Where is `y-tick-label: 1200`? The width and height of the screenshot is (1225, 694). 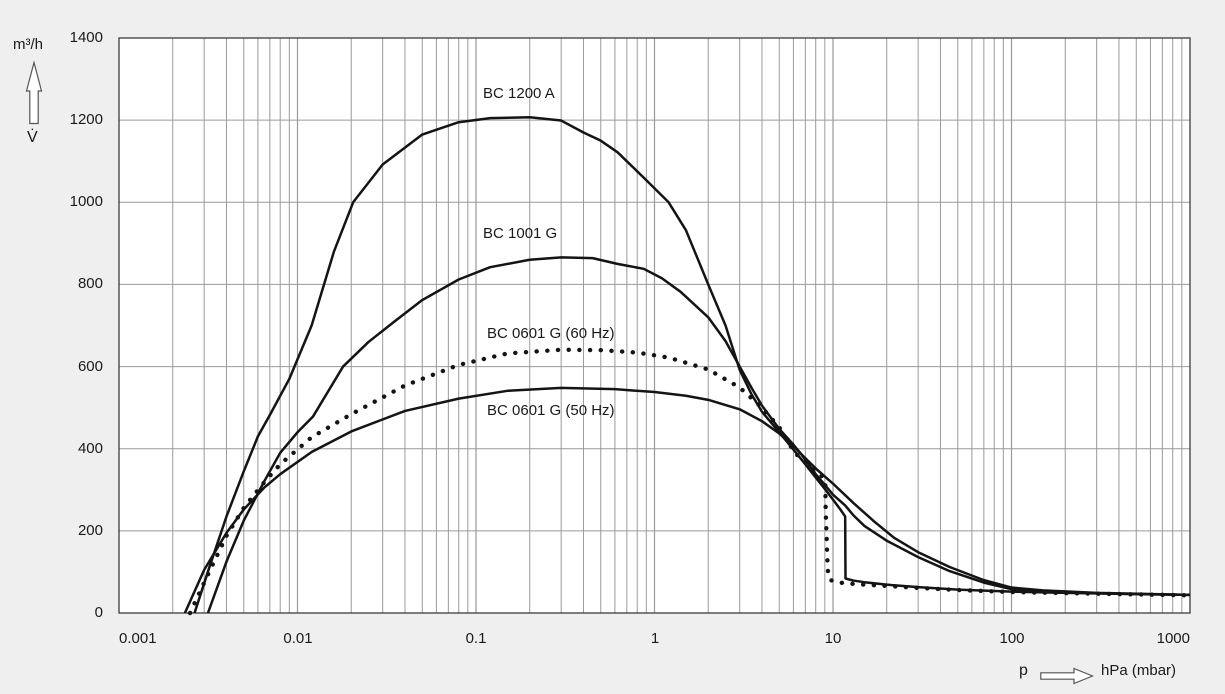
y-tick-label: 1200 is located at coordinates (86, 119).